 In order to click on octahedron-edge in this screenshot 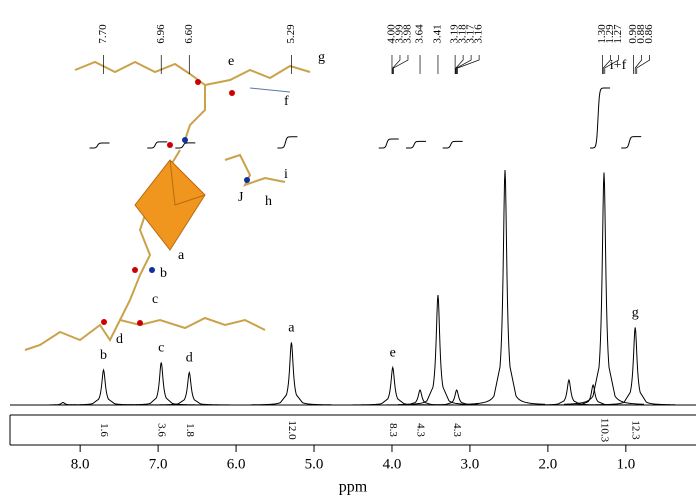, I will do `click(187, 182)`.